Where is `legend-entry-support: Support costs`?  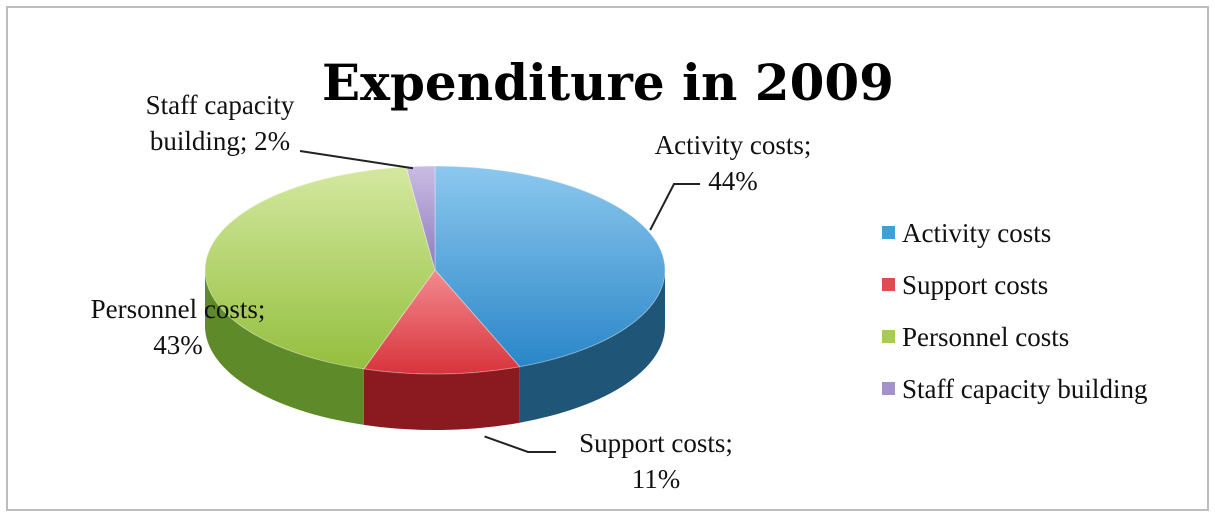 legend-entry-support: Support costs is located at coordinates (975, 285).